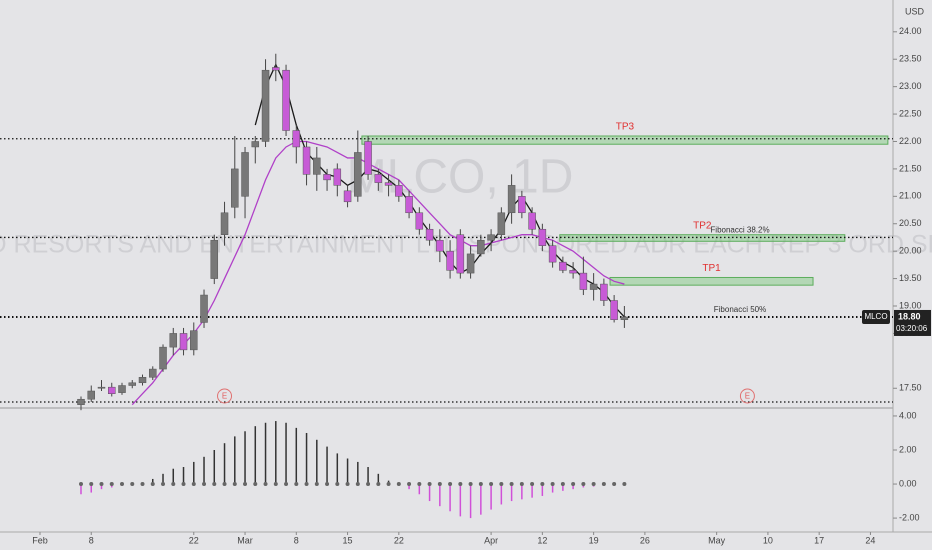 This screenshot has height=550, width=932. What do you see at coordinates (910, 278) in the screenshot?
I see `y-tick-label: 19.50` at bounding box center [910, 278].